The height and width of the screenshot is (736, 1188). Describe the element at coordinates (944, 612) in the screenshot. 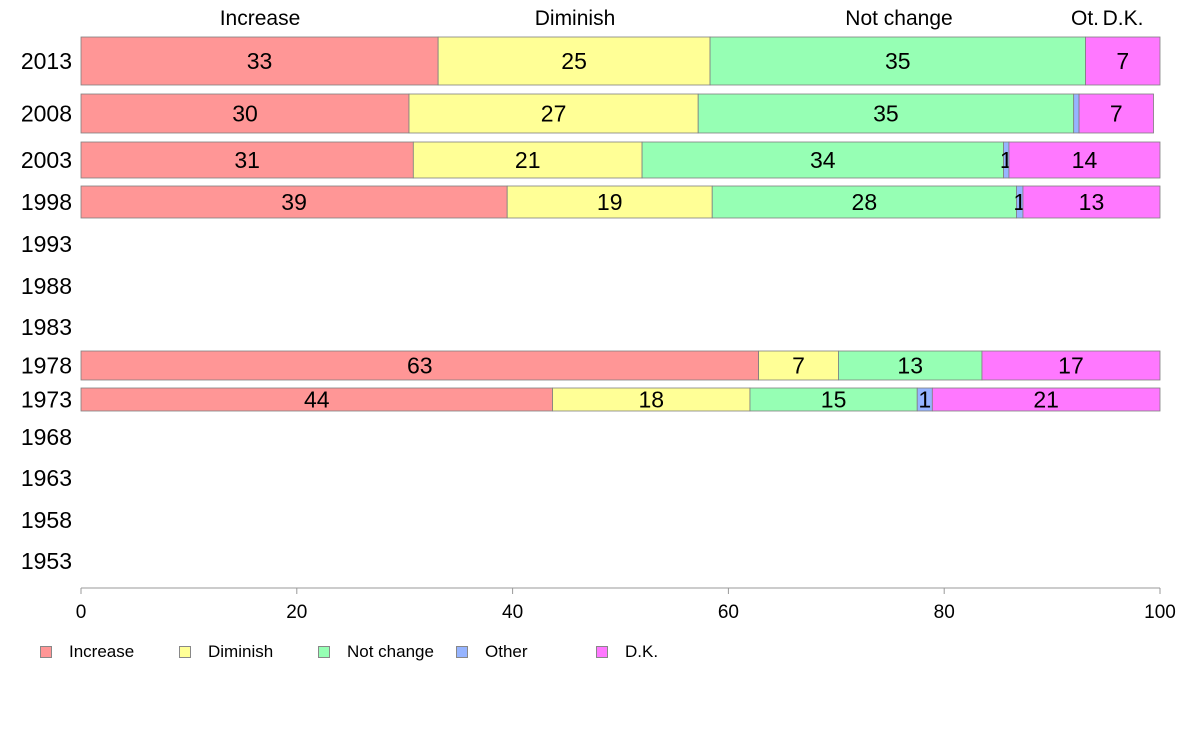

I see `x-tick-label-80: 80` at that location.